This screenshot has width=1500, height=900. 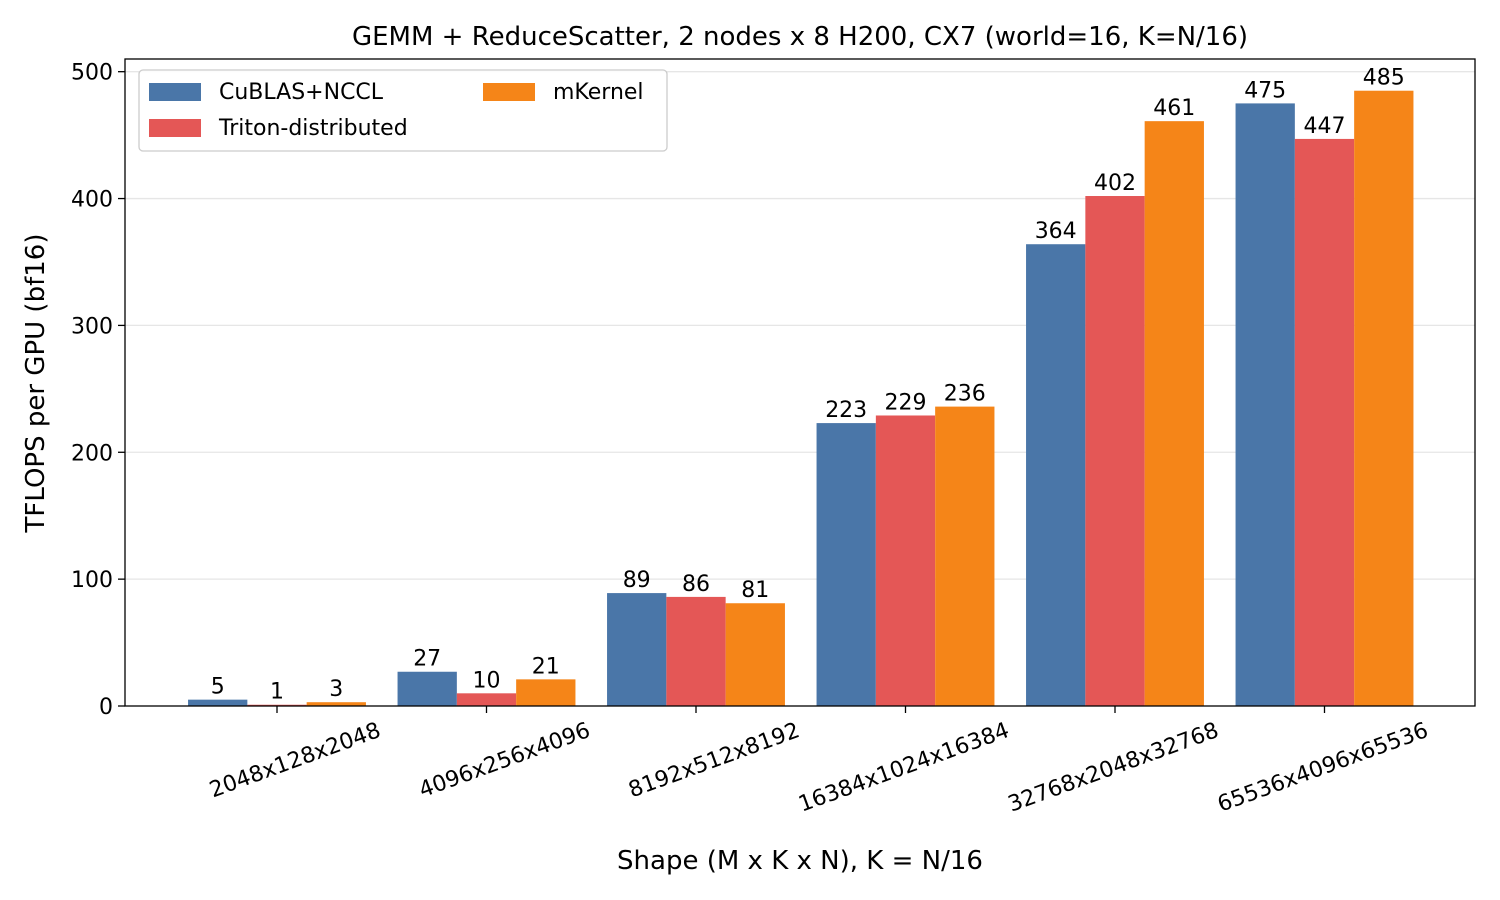 I want to click on data-label: 229, so click(x=906, y=402).